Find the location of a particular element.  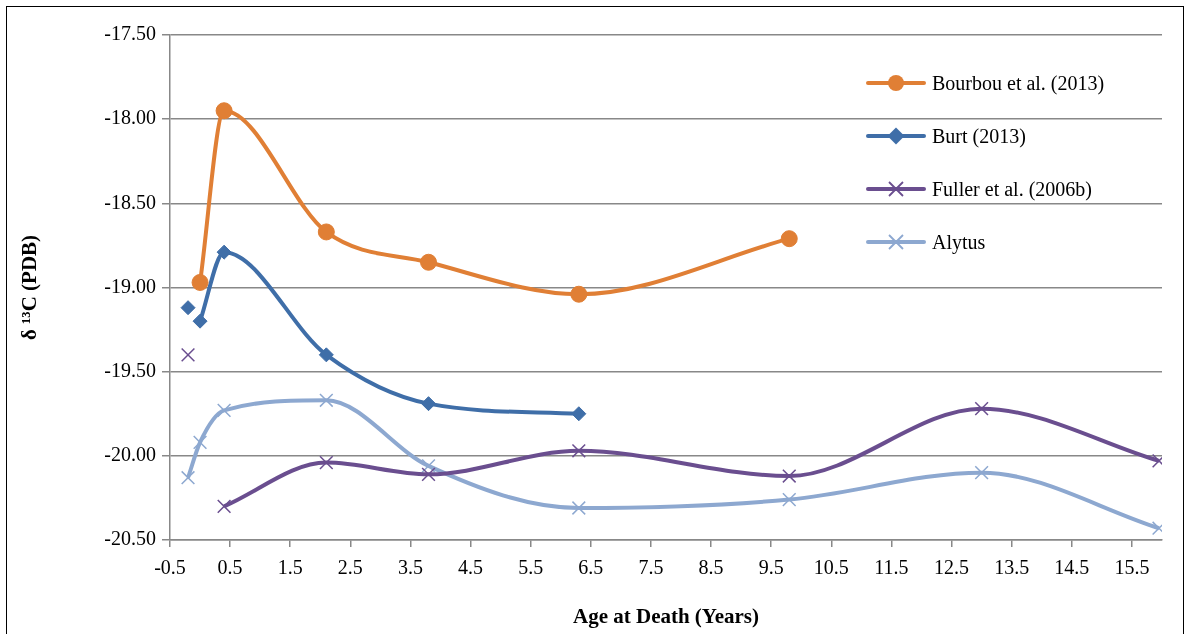

x-tick-label: 15.5 is located at coordinates (1132, 567).